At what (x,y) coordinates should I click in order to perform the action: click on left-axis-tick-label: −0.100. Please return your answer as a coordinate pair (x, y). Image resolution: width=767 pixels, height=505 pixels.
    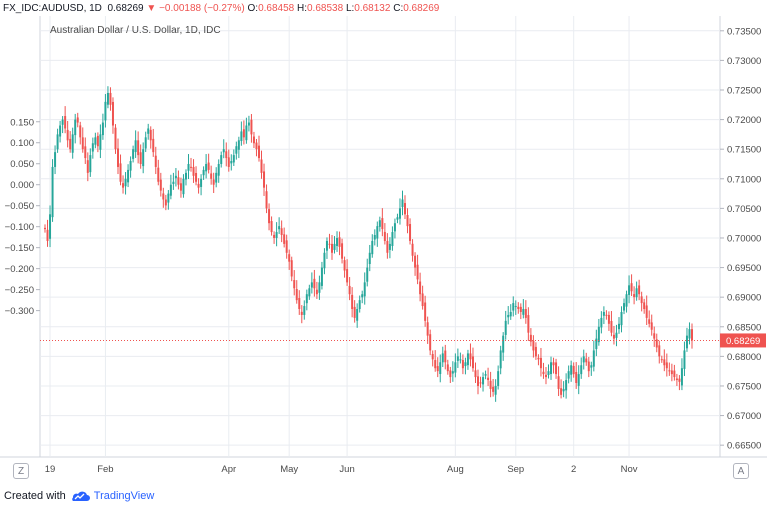
    Looking at the image, I should click on (19, 227).